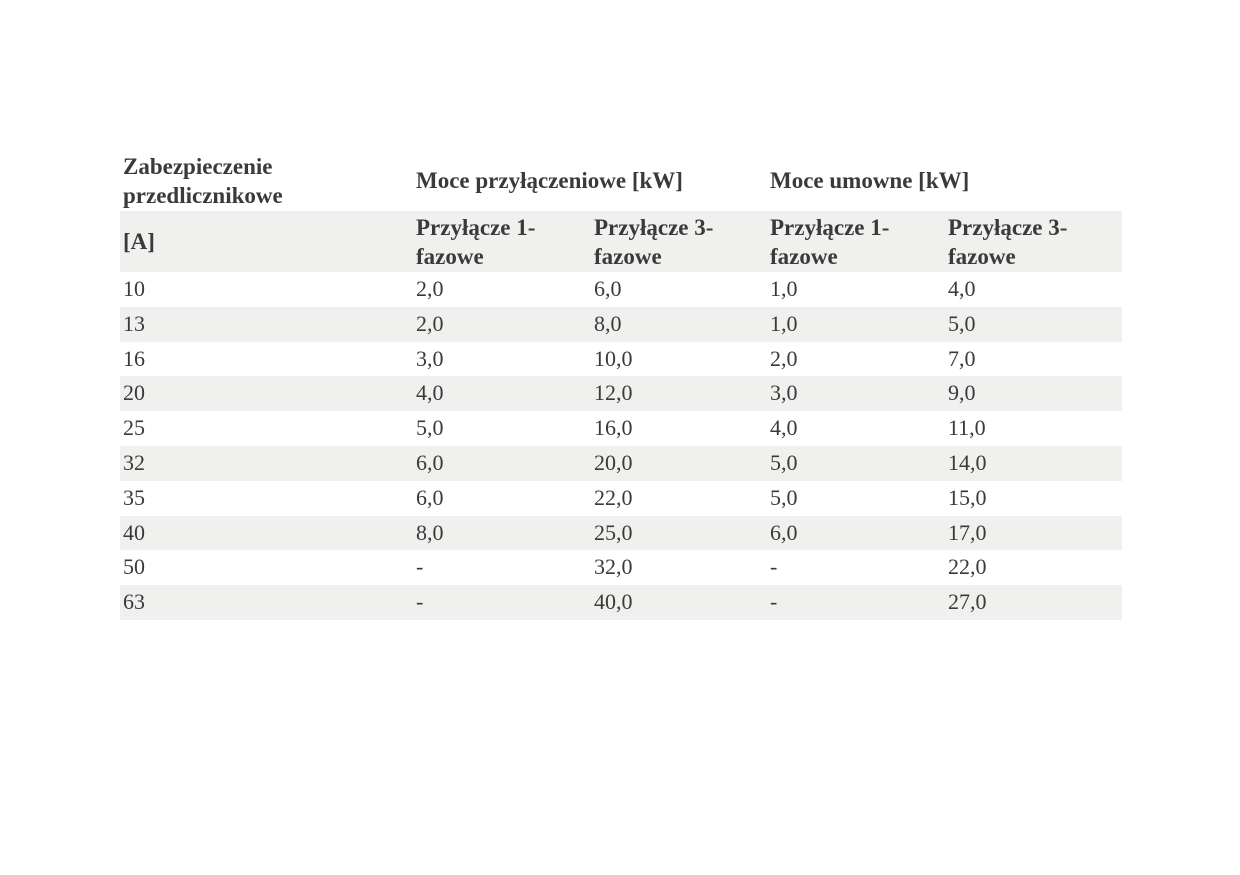 Image resolution: width=1240 pixels, height=875 pixels. What do you see at coordinates (613, 428) in the screenshot?
I see `cell-connection-3phase: 16,0` at bounding box center [613, 428].